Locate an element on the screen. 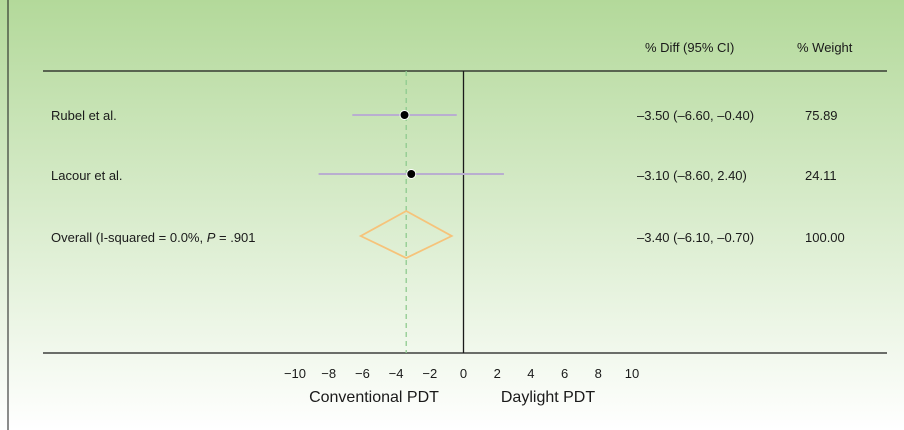 The height and width of the screenshot is (430, 904). ci-text-rubel: –3.50 (–6.60, –0.40) is located at coordinates (695, 115).